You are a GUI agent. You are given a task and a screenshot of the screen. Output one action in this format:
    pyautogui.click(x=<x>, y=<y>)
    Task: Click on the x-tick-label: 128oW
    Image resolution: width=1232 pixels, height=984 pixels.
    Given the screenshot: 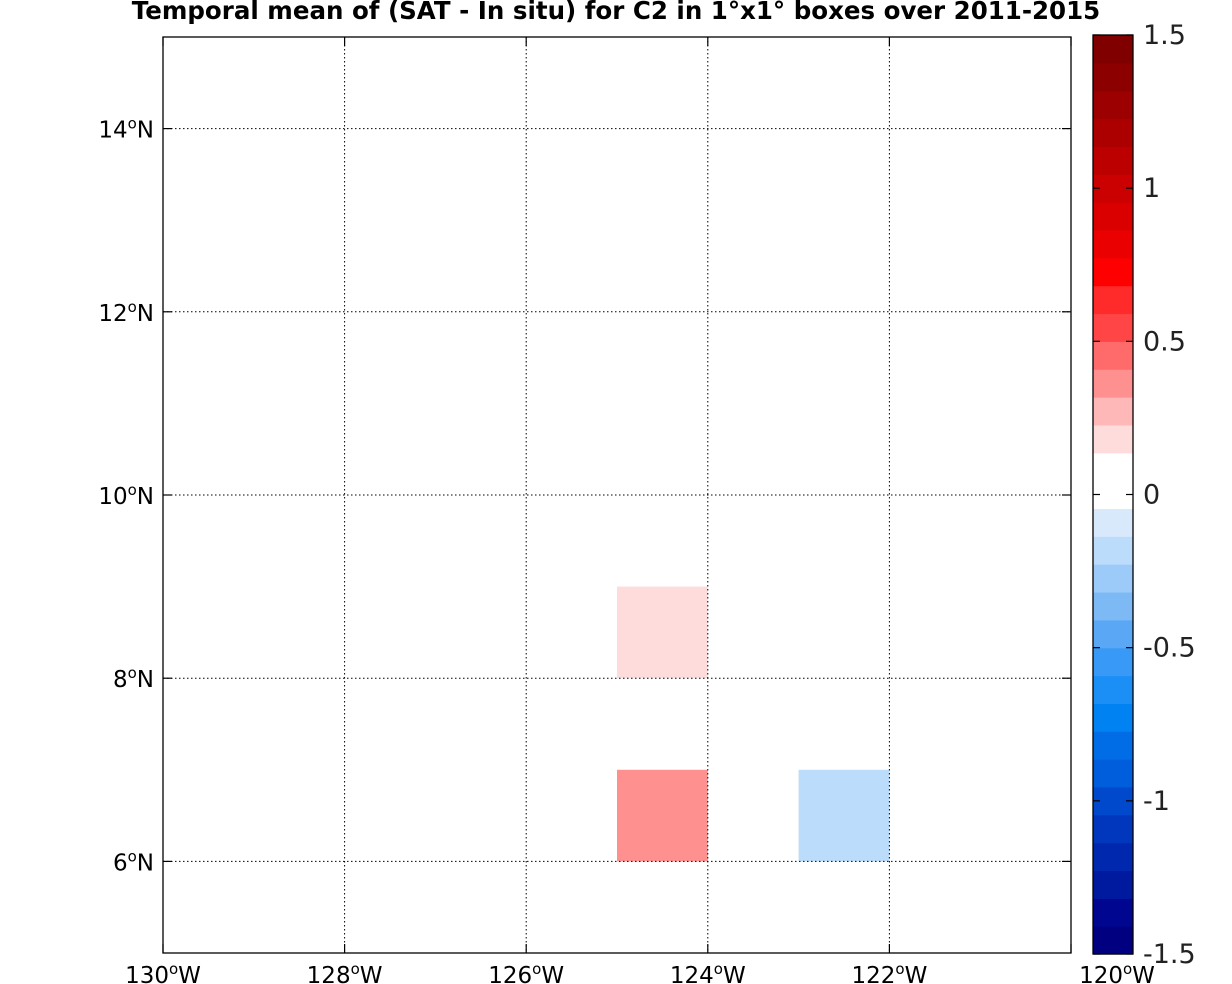 What is the action you would take?
    pyautogui.click(x=345, y=972)
    